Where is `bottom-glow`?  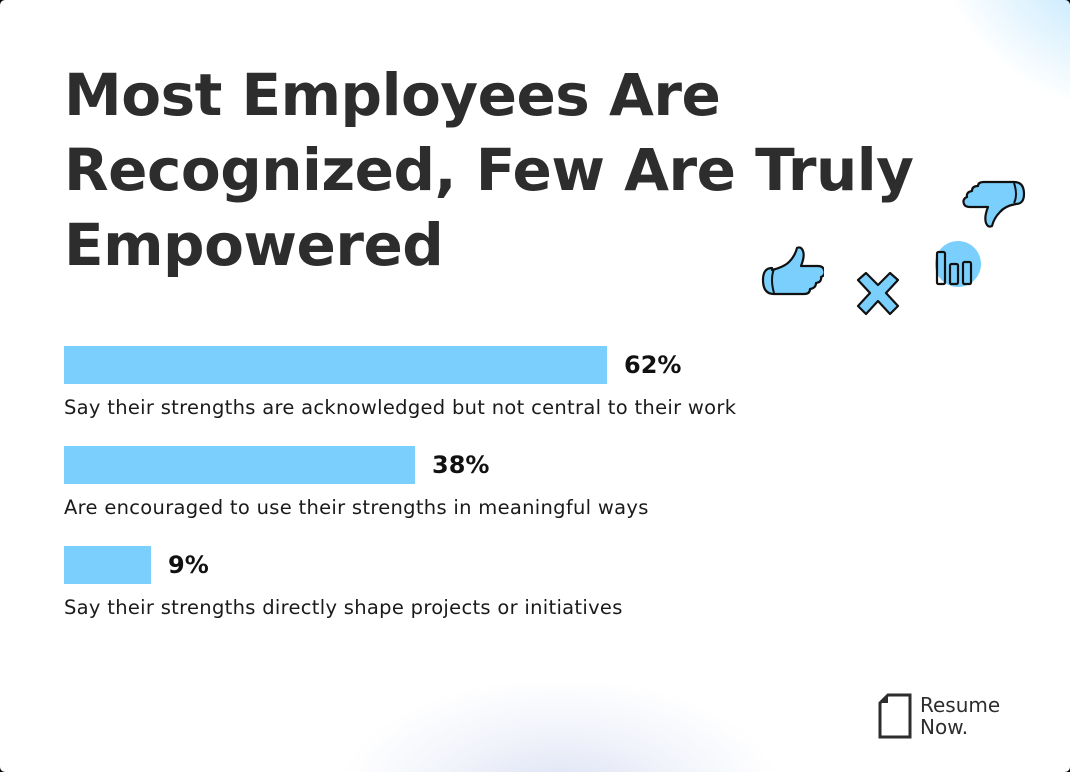 bottom-glow is located at coordinates (560, 726).